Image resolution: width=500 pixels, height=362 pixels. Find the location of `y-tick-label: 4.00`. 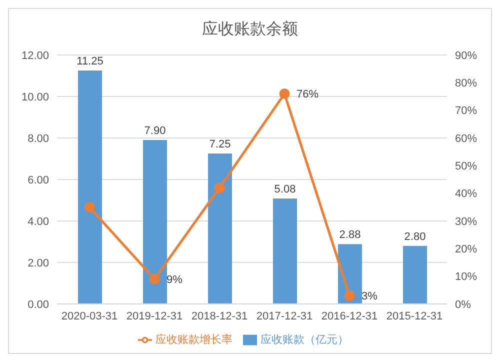

y-tick-label: 4.00 is located at coordinates (38, 222).